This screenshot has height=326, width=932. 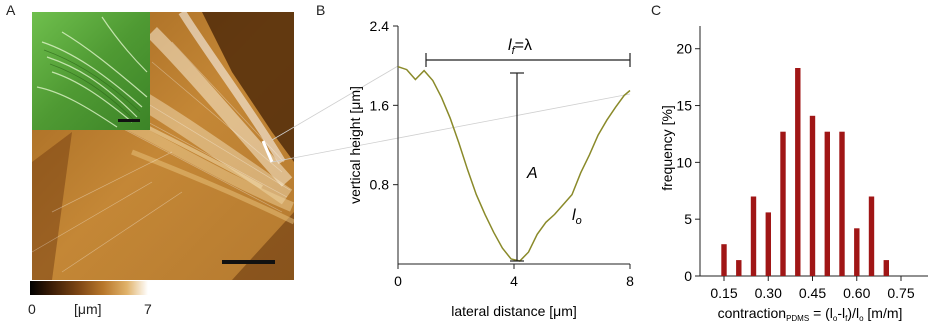 I want to click on initial-length-label: lo, so click(x=577, y=217).